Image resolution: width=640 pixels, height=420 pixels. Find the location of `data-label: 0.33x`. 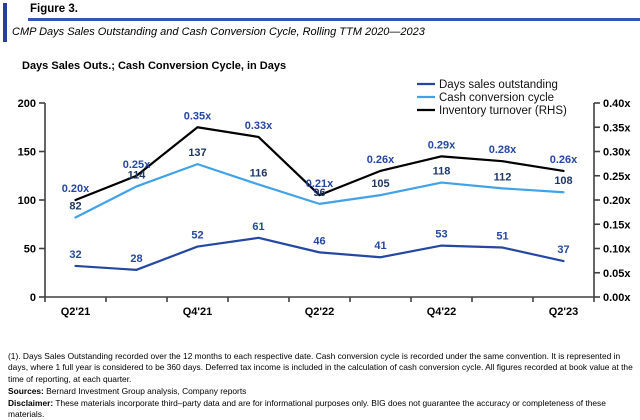

data-label: 0.33x is located at coordinates (259, 126).